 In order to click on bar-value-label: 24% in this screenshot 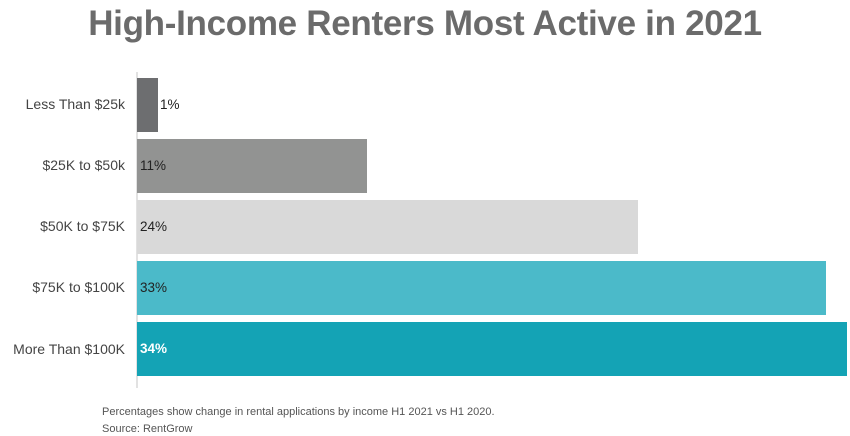, I will do `click(154, 226)`.